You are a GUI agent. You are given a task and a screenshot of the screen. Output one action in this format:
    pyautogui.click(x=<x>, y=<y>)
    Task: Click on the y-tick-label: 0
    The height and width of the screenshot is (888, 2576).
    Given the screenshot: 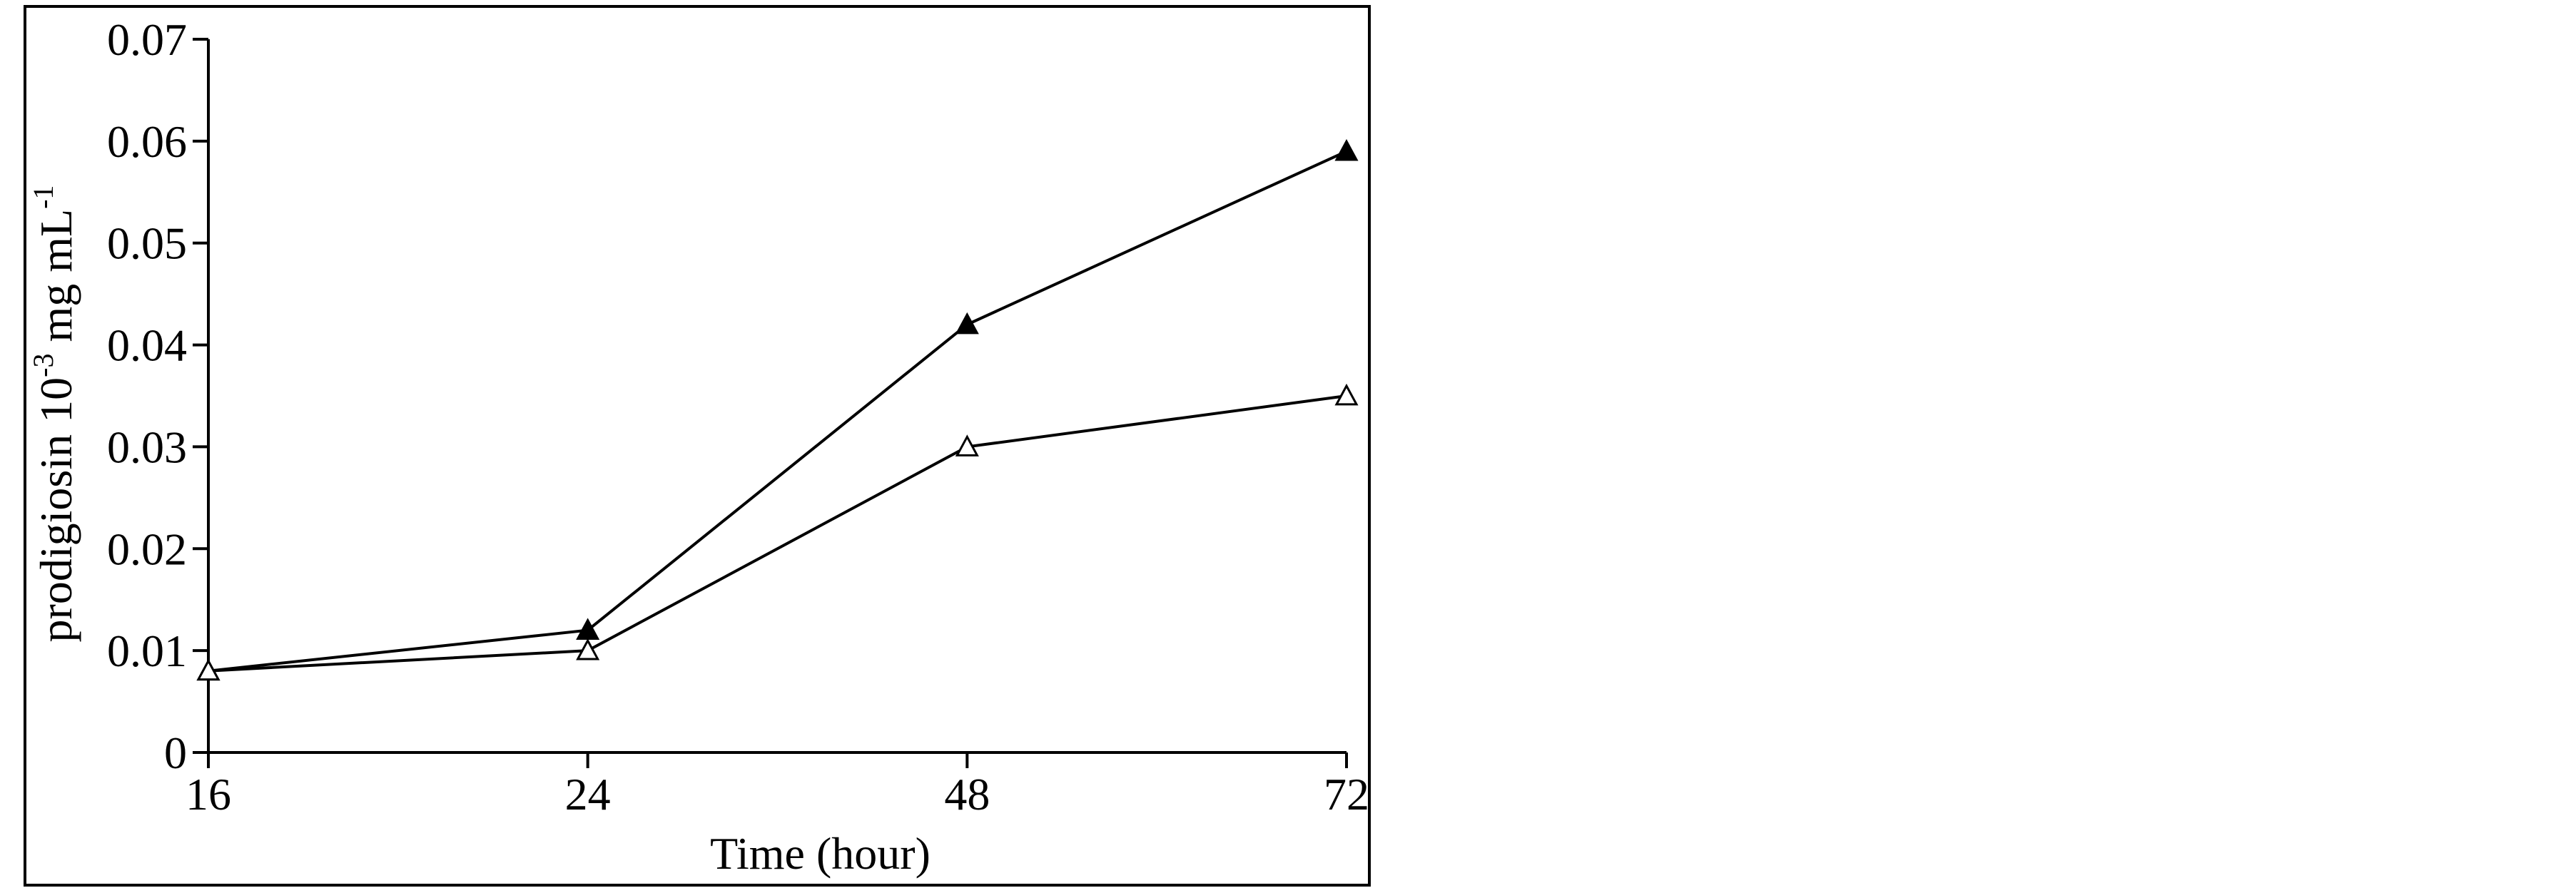 What is the action you would take?
    pyautogui.click(x=175, y=753)
    